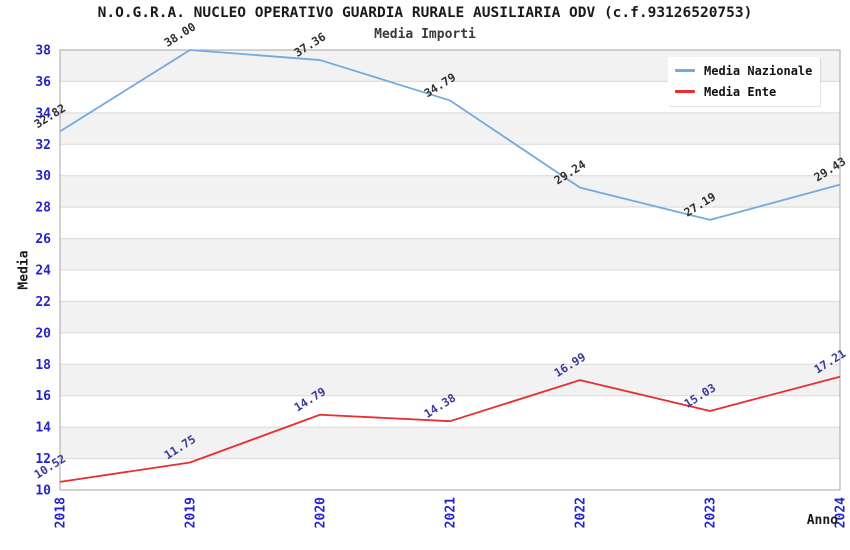  I want to click on y-tick-label: 20, so click(43, 333).